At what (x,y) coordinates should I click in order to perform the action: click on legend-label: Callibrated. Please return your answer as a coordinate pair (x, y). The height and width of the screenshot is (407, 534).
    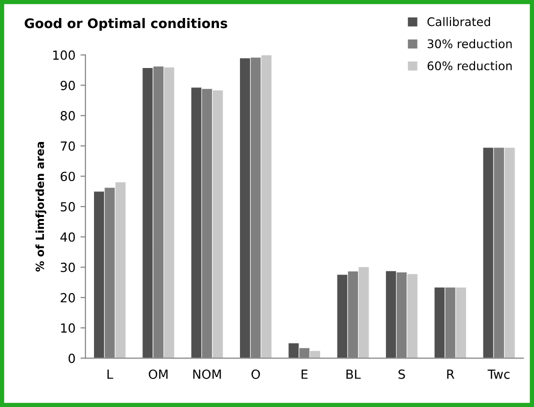
    Looking at the image, I should click on (458, 21).